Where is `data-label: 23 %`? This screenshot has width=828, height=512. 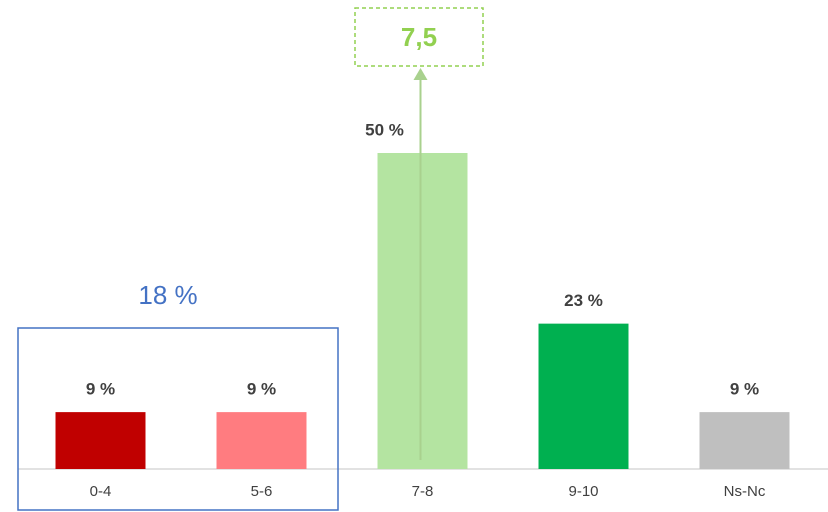 data-label: 23 % is located at coordinates (583, 300).